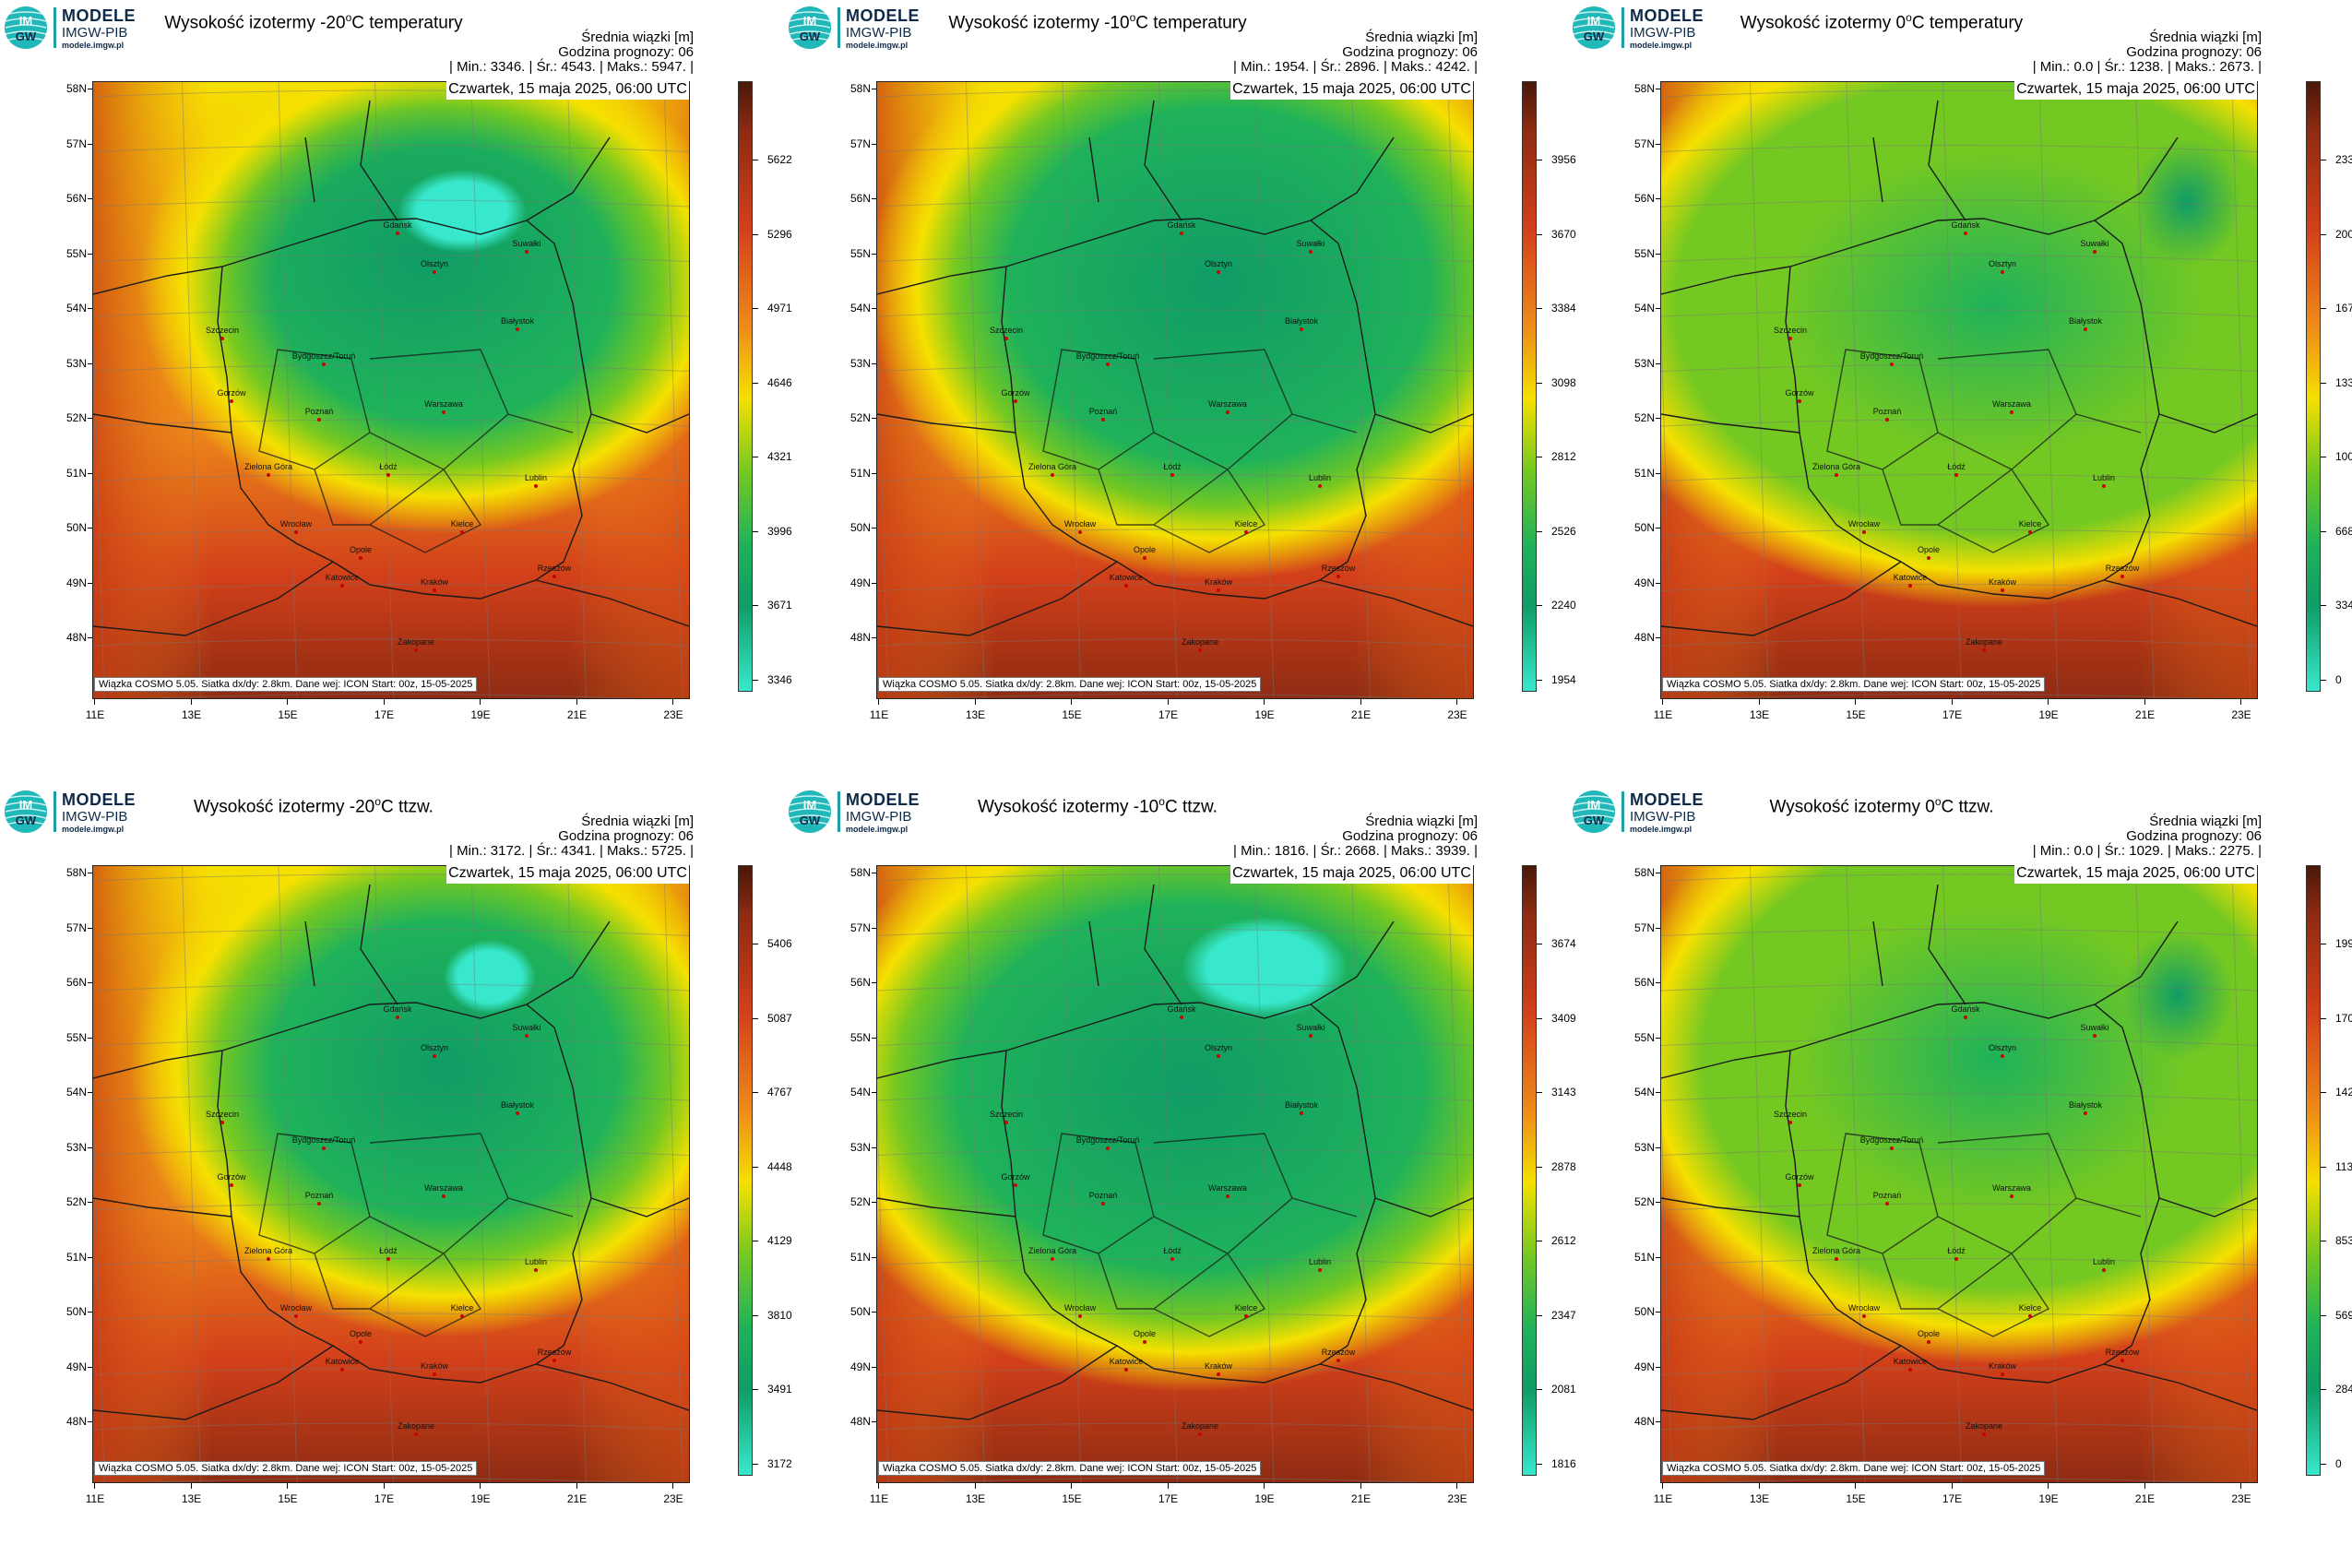 Image resolution: width=2352 pixels, height=1568 pixels. I want to click on colorbar-tick: 2339, so click(2336, 159).